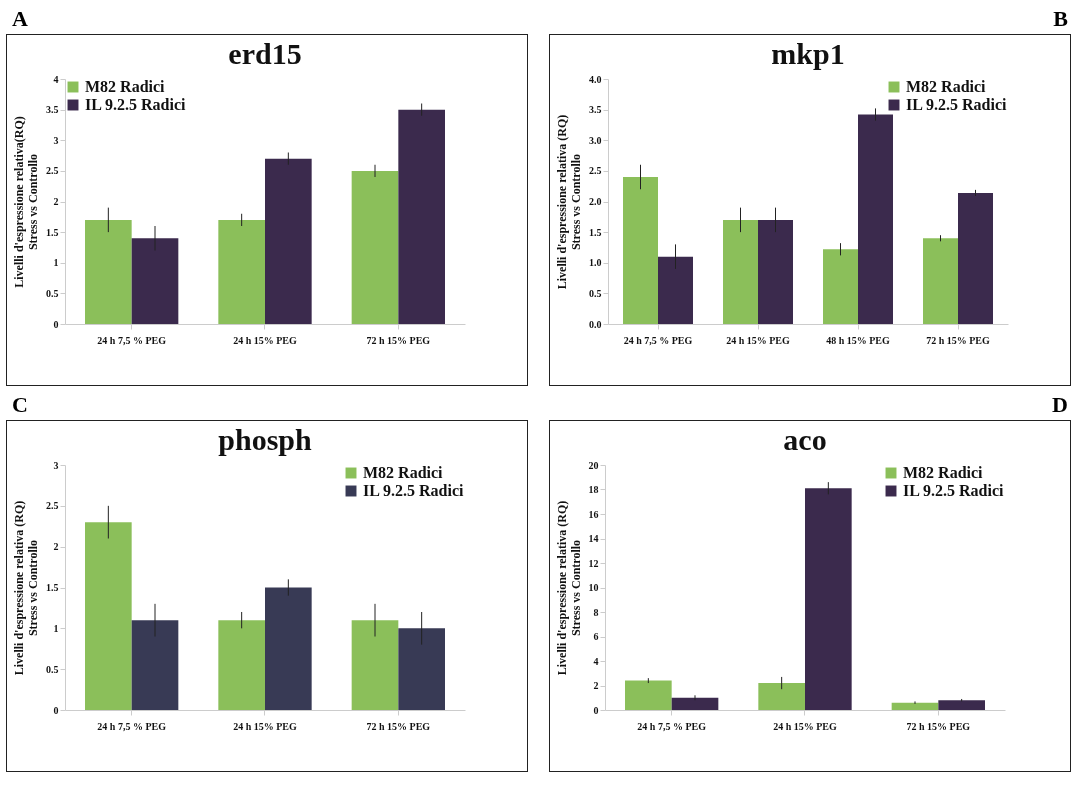  I want to click on text: B, so click(1060, 19).